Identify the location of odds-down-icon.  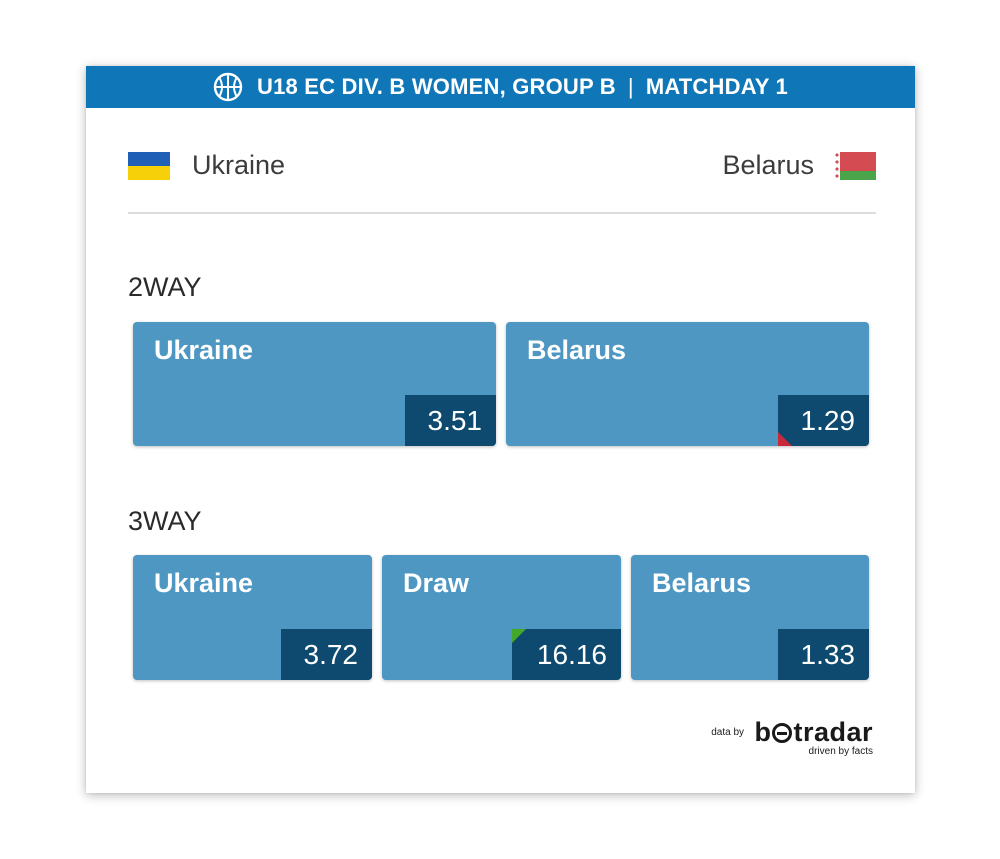
(785, 439).